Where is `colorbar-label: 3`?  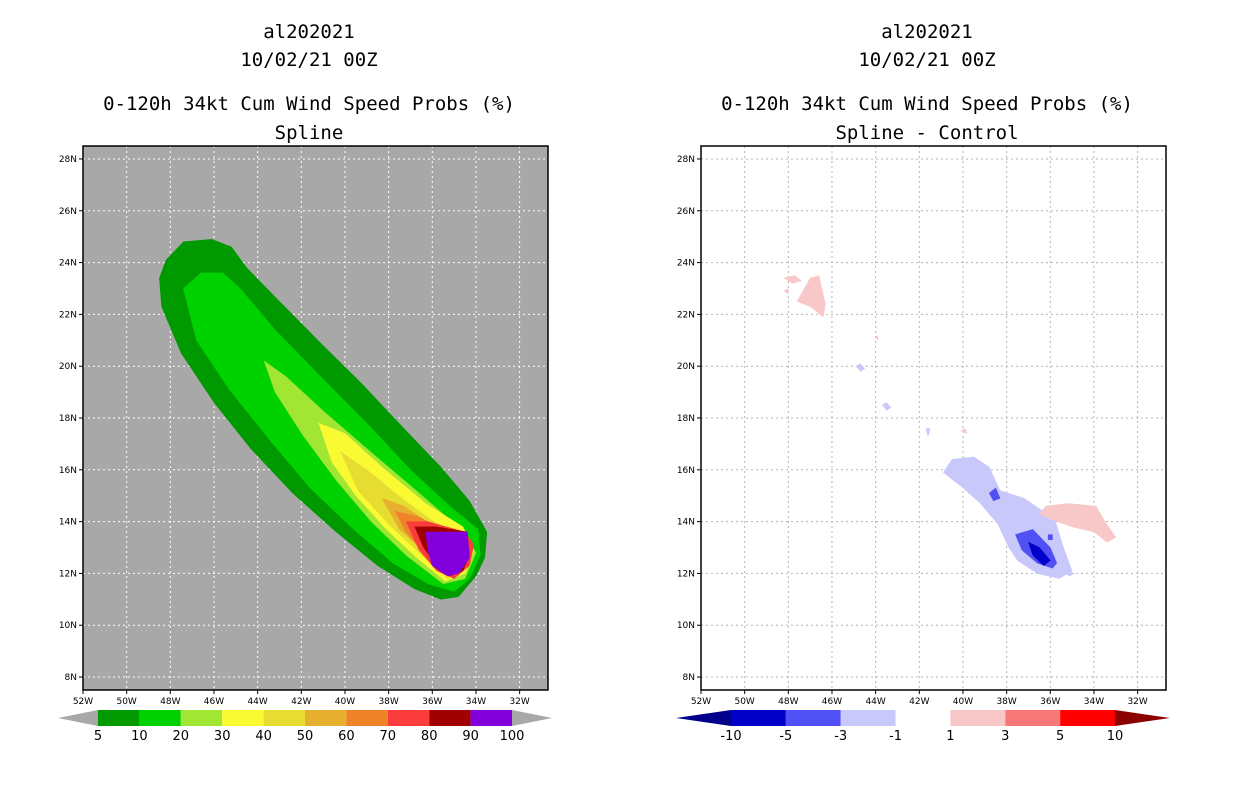 colorbar-label: 3 is located at coordinates (1005, 736).